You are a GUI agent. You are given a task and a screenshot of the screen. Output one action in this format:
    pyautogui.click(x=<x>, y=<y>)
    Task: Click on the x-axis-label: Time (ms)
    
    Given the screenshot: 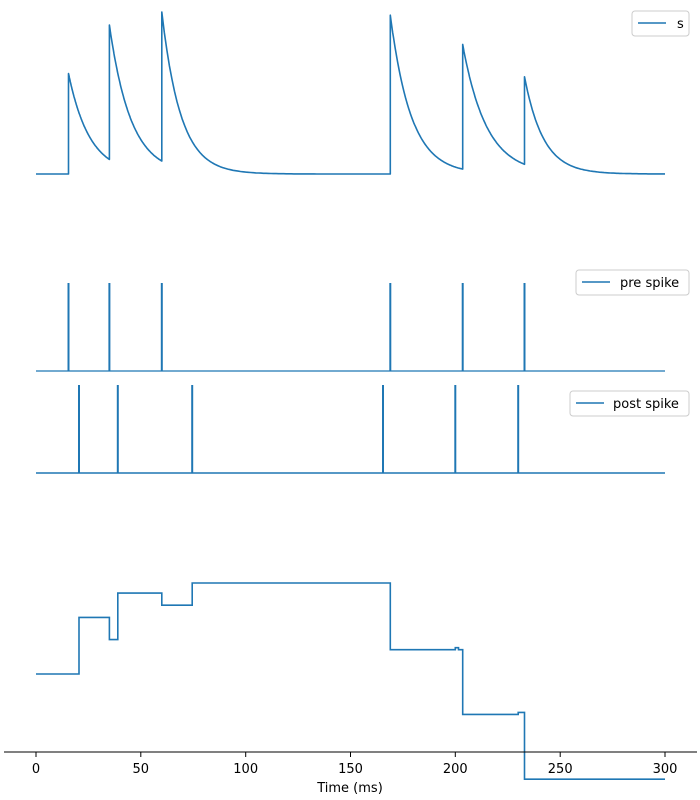 What is the action you would take?
    pyautogui.click(x=349, y=788)
    